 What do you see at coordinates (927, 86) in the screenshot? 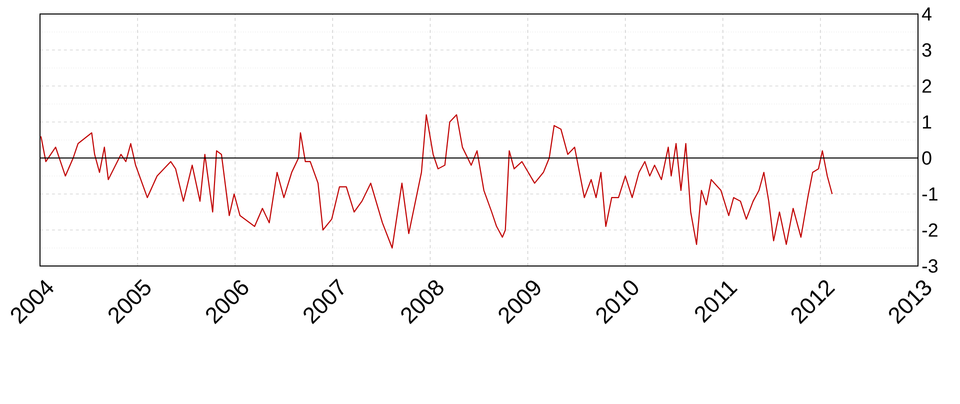
I see `y-tick-label: 2` at bounding box center [927, 86].